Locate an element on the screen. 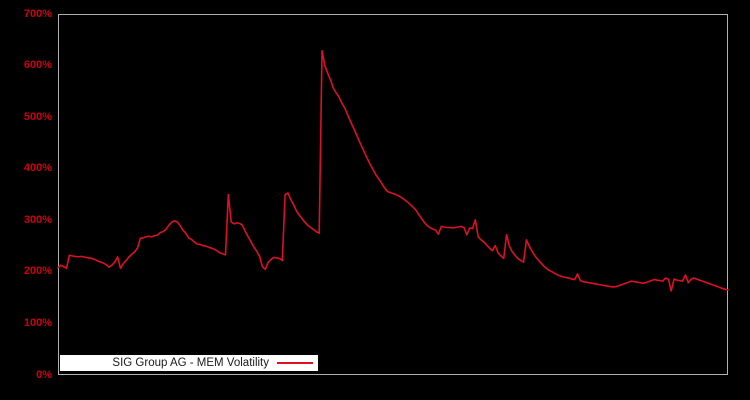 This screenshot has width=750, height=400. y-axis-tick-label: 200% is located at coordinates (37, 271).